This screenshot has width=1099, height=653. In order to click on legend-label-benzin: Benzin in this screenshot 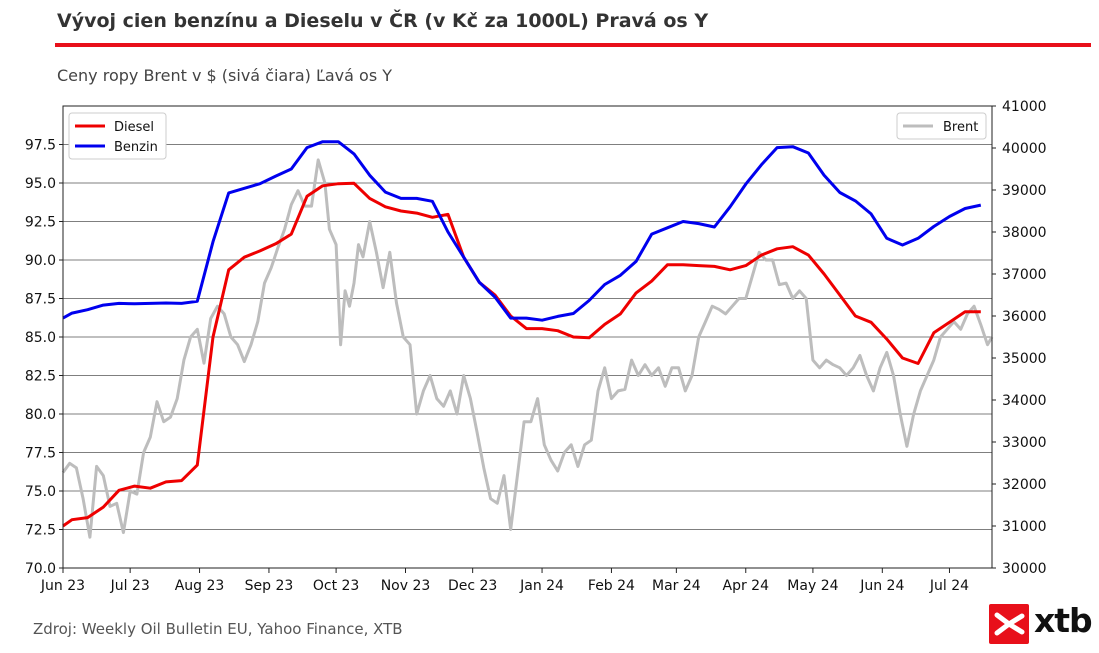, I will do `click(136, 147)`.